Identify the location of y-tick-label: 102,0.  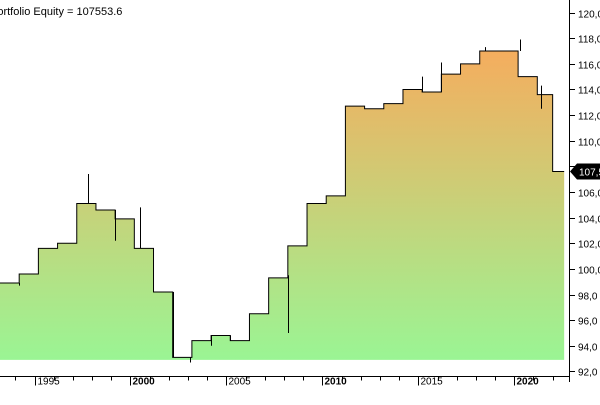
(589, 245).